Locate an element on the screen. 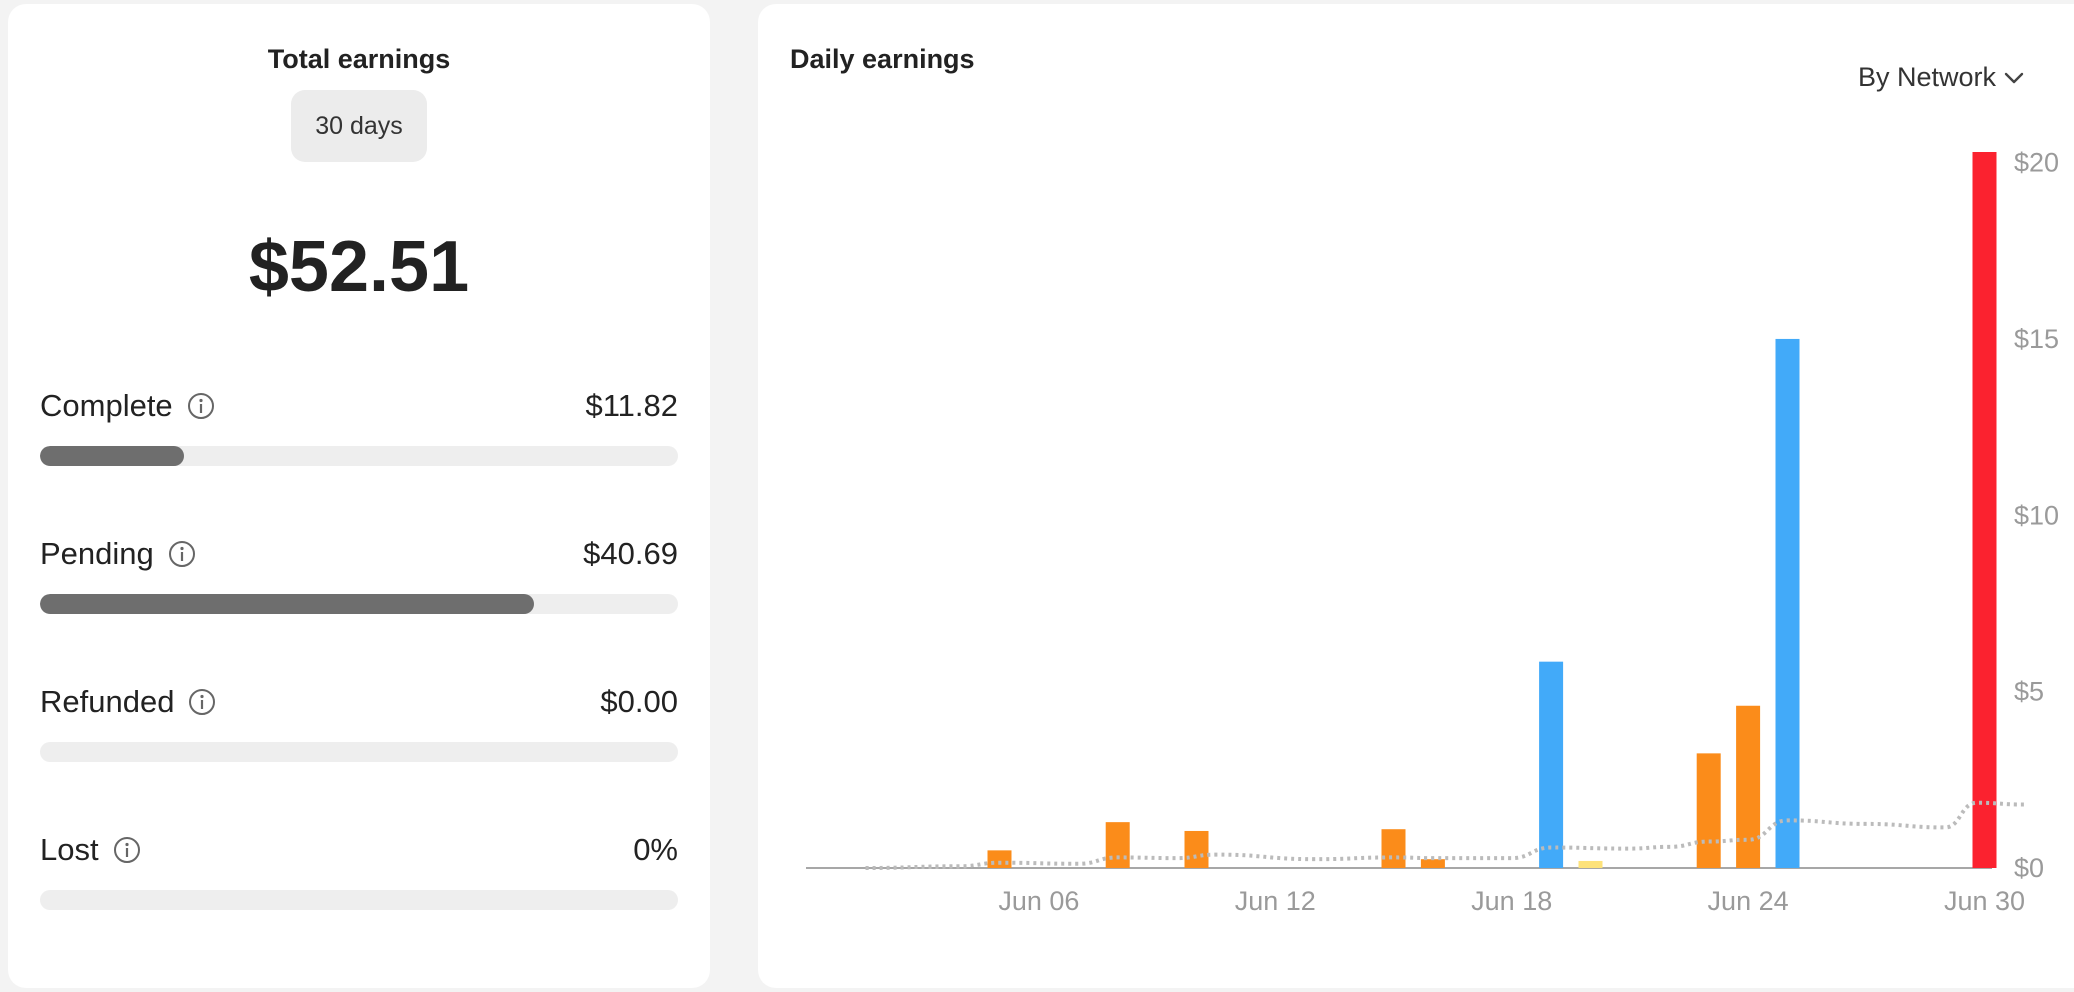 This screenshot has height=992, width=2074. y-tick-label: $10 is located at coordinates (2036, 515).